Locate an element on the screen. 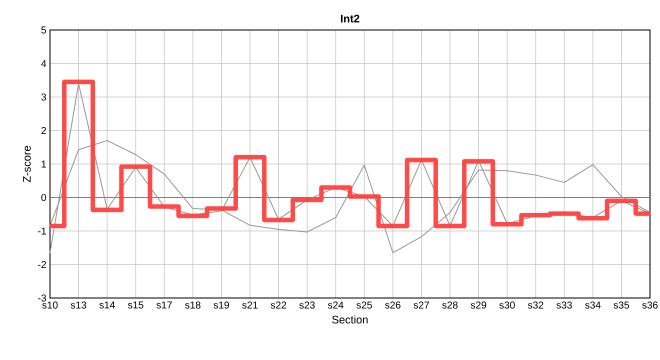  y-axis-title: Z-score is located at coordinates (27, 164).